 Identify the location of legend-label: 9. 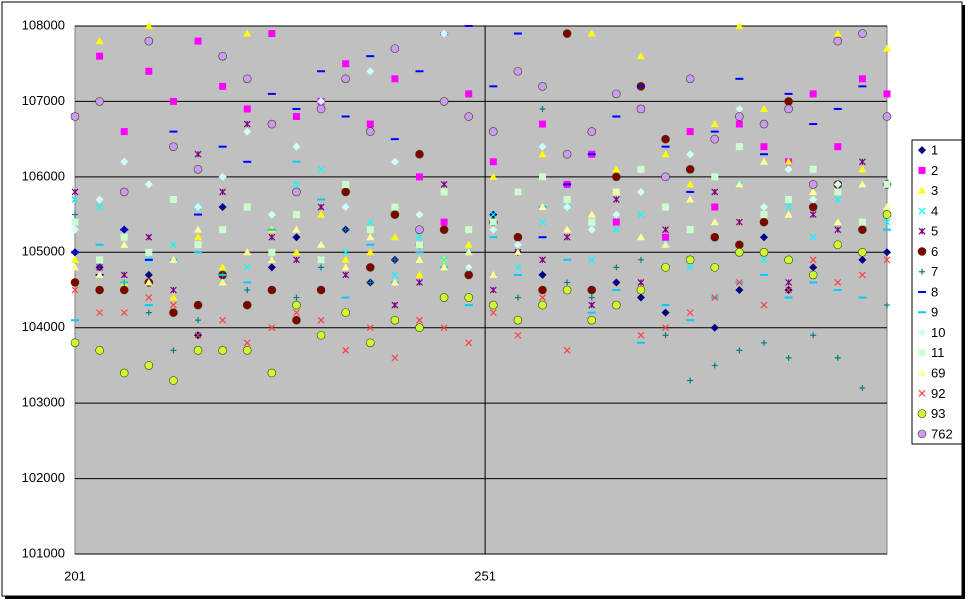
(934, 312).